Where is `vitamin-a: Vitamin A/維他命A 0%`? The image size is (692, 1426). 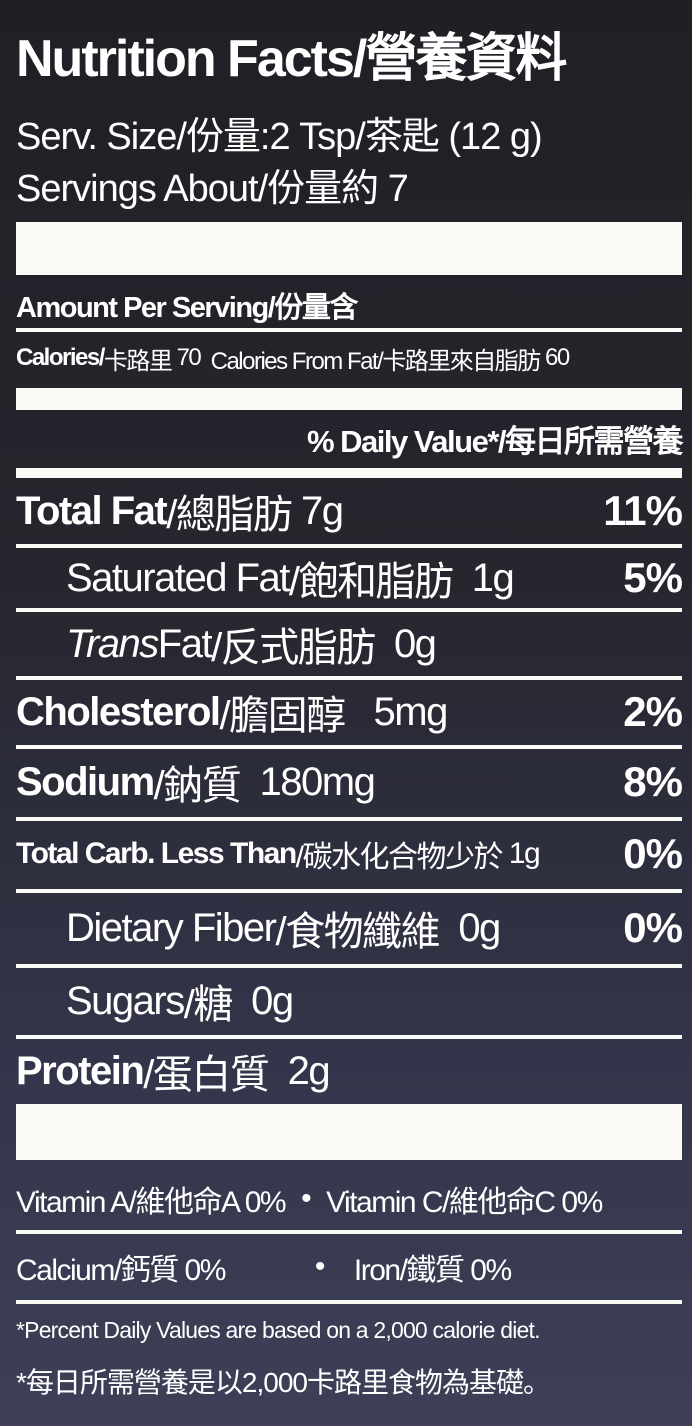 vitamin-a: Vitamin A/維他命A 0% is located at coordinates (151, 1202).